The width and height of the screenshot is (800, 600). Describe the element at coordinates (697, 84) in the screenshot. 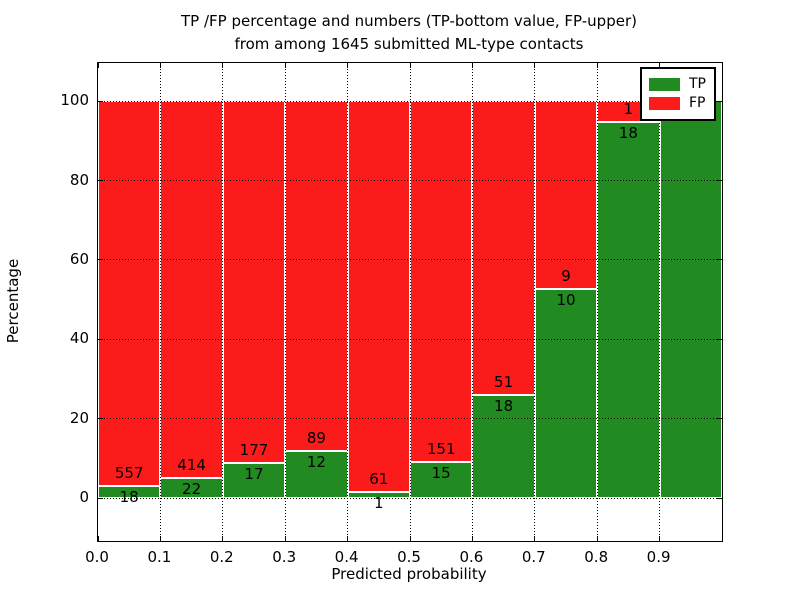

I see `legend-label-tp: TP` at that location.